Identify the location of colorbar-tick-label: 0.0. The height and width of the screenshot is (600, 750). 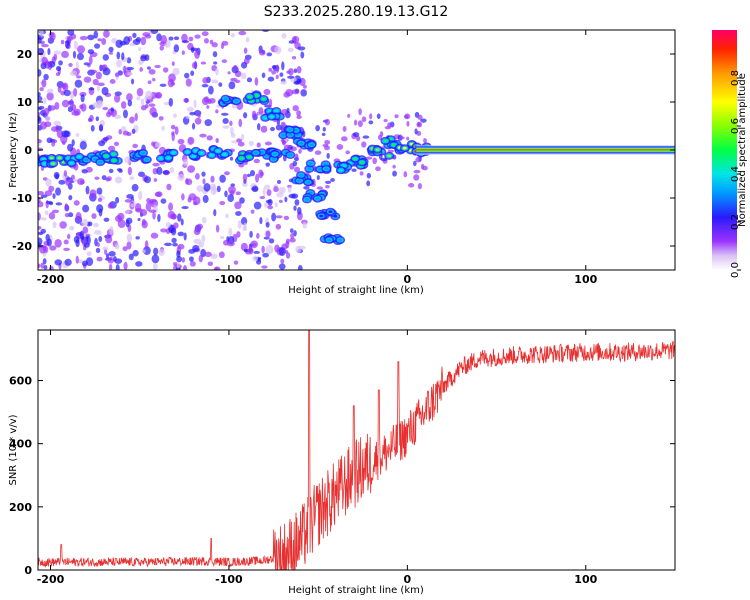
(735, 270).